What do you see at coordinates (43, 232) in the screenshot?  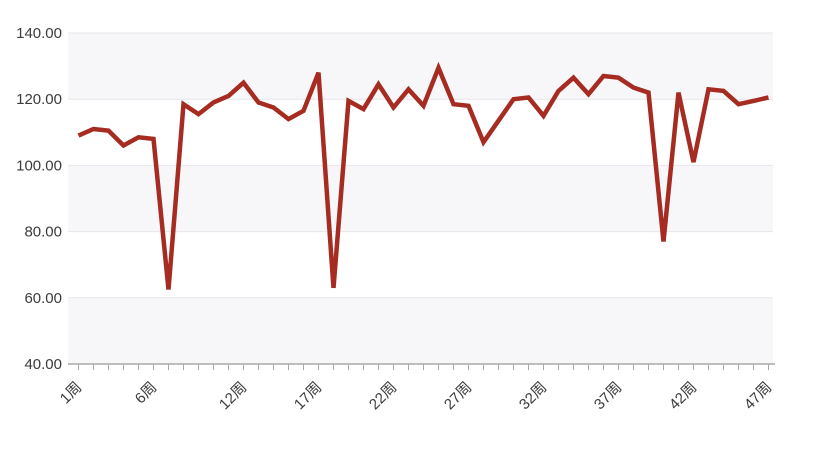 I see `y-tick-label: 80.00` at bounding box center [43, 232].